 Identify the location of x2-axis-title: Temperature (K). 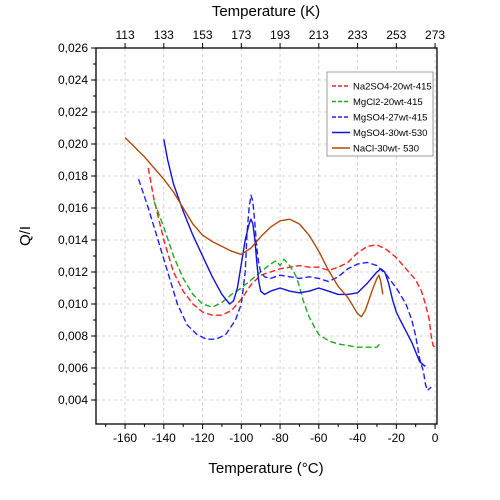
(266, 11).